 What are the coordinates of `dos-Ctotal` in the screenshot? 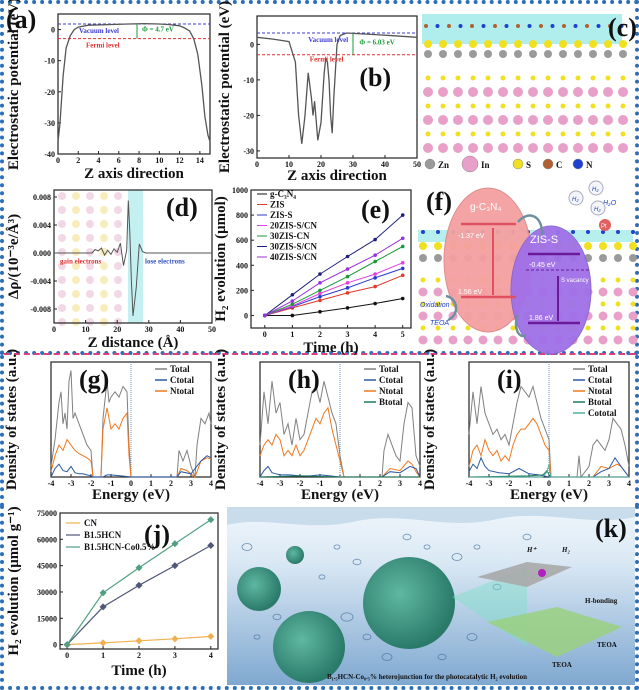 It's located at (131, 466).